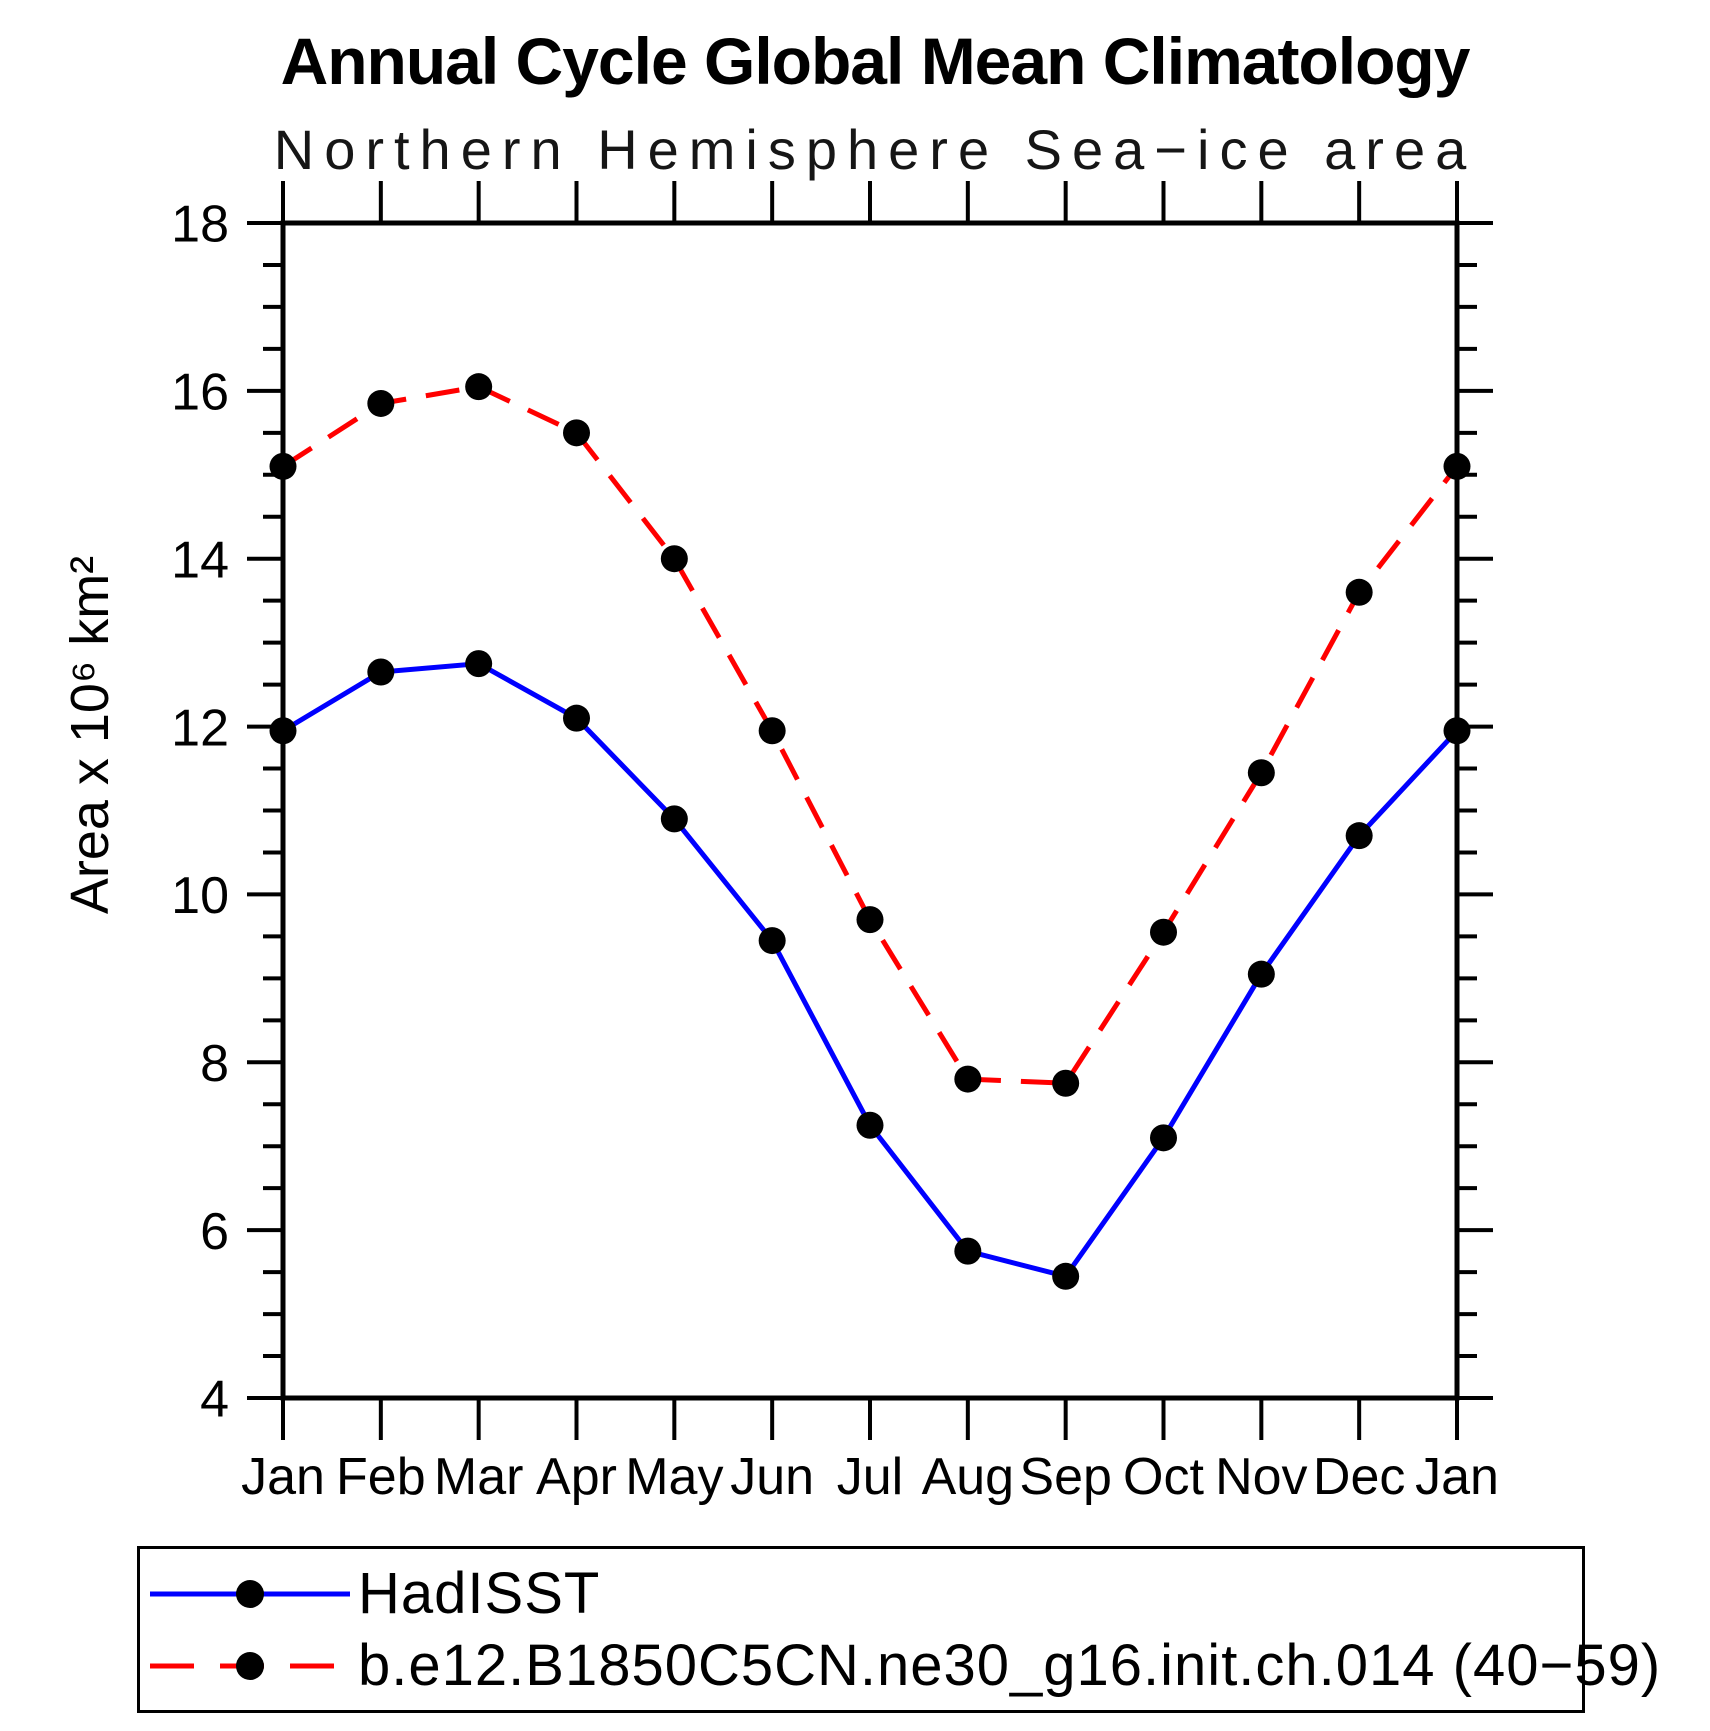 The height and width of the screenshot is (1731, 1710). Describe the element at coordinates (214, 1064) in the screenshot. I see `svg-text: 8` at that location.